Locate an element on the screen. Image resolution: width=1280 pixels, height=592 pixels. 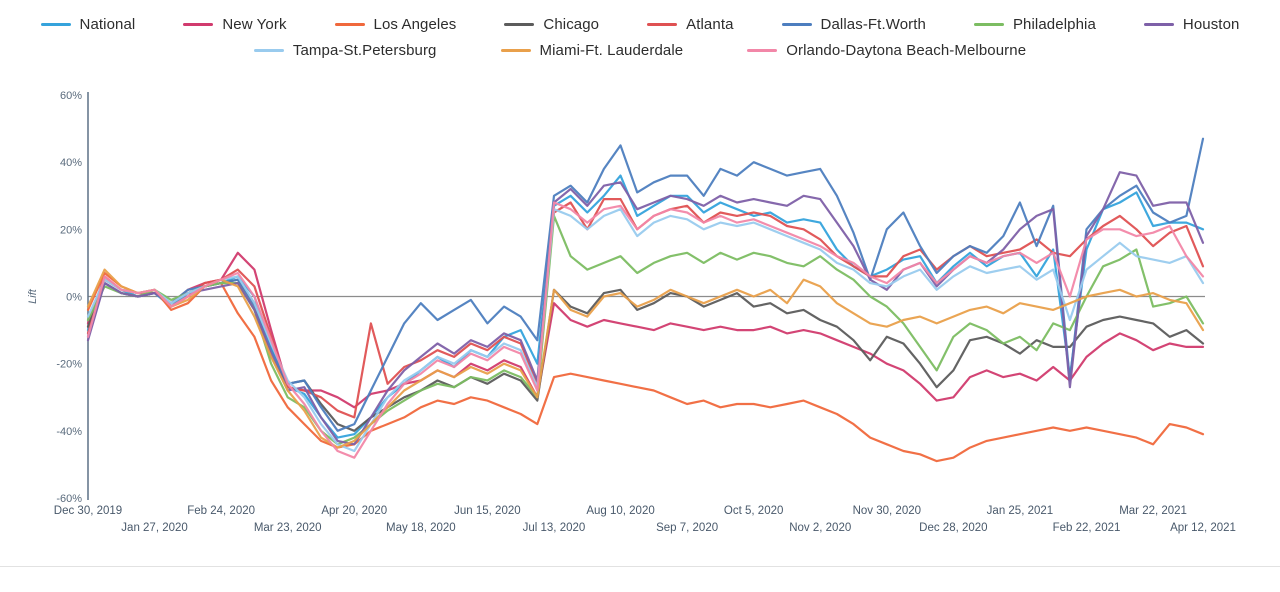
legend-item-philadelphia: Philadelphia is located at coordinates (1034, 24).